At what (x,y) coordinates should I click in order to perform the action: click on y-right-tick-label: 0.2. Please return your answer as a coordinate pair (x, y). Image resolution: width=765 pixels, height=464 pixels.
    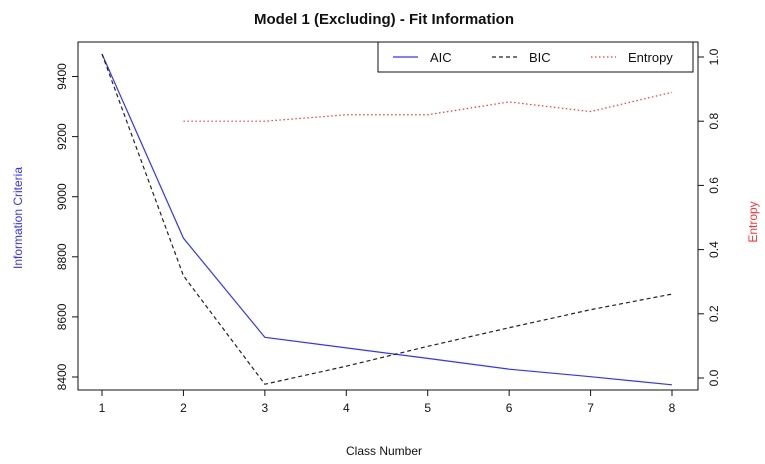
    Looking at the image, I should click on (714, 313).